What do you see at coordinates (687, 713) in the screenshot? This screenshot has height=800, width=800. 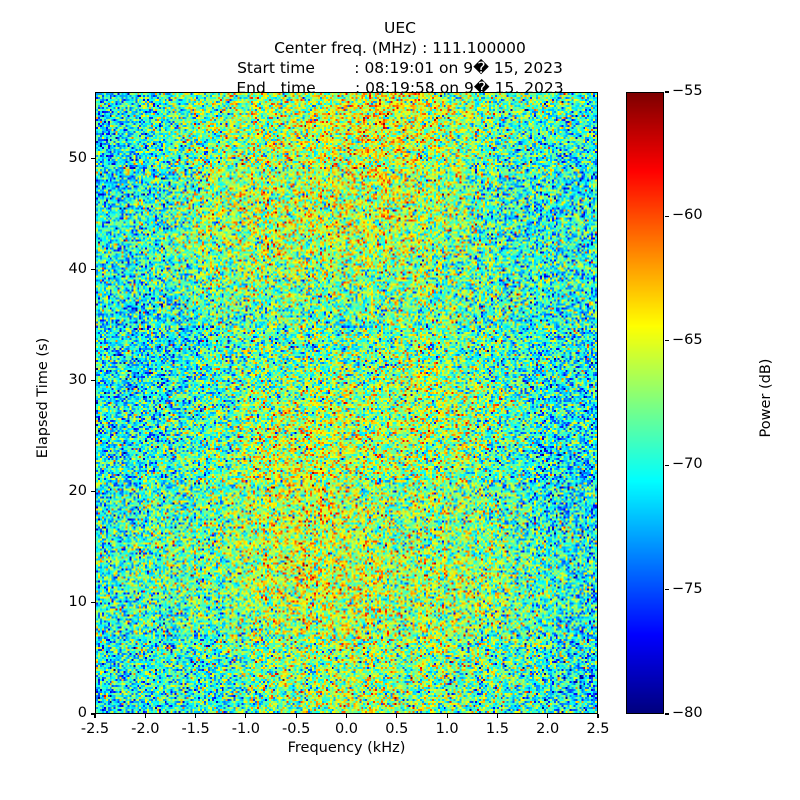 I see `colorbar-tick-label: −80` at bounding box center [687, 713].